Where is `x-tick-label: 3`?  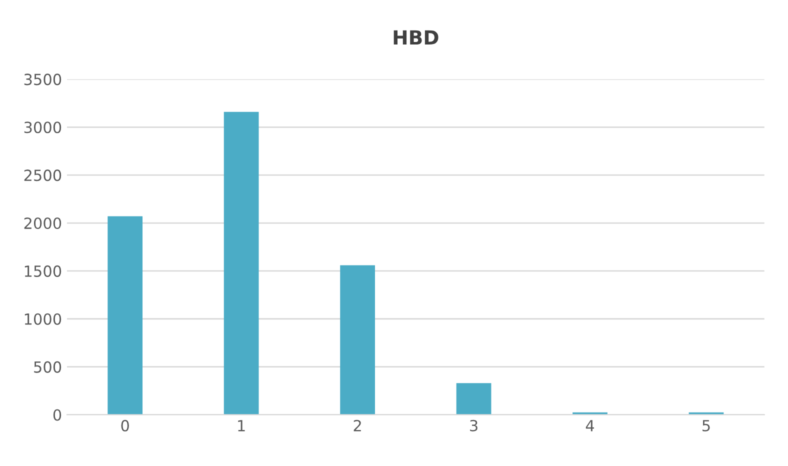
x-tick-label: 3 is located at coordinates (474, 426).